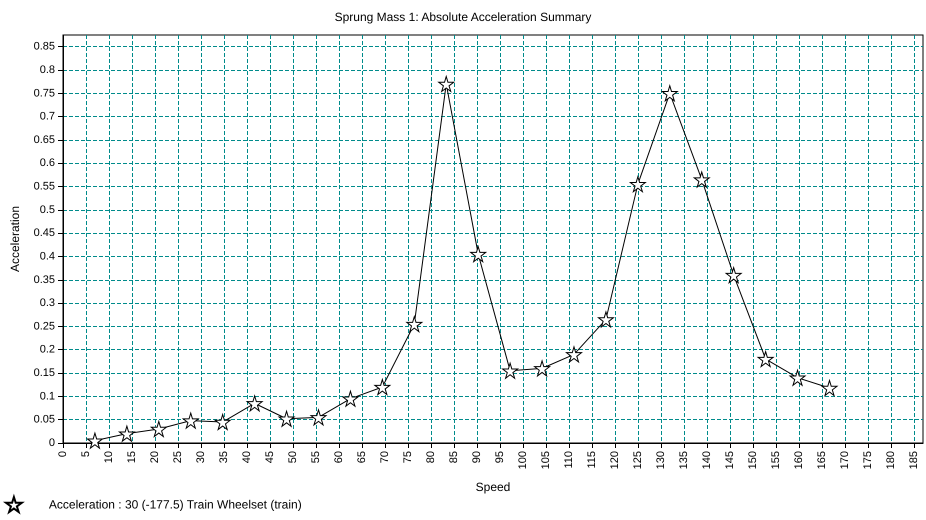  What do you see at coordinates (47, 303) in the screenshot?
I see `y-tick-label: 0.3` at bounding box center [47, 303].